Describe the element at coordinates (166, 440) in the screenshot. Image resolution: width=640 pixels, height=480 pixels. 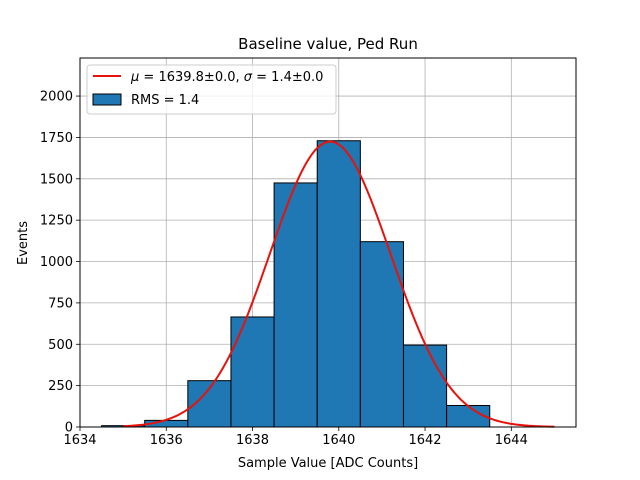
I see `x-tick-label: 1636` at that location.